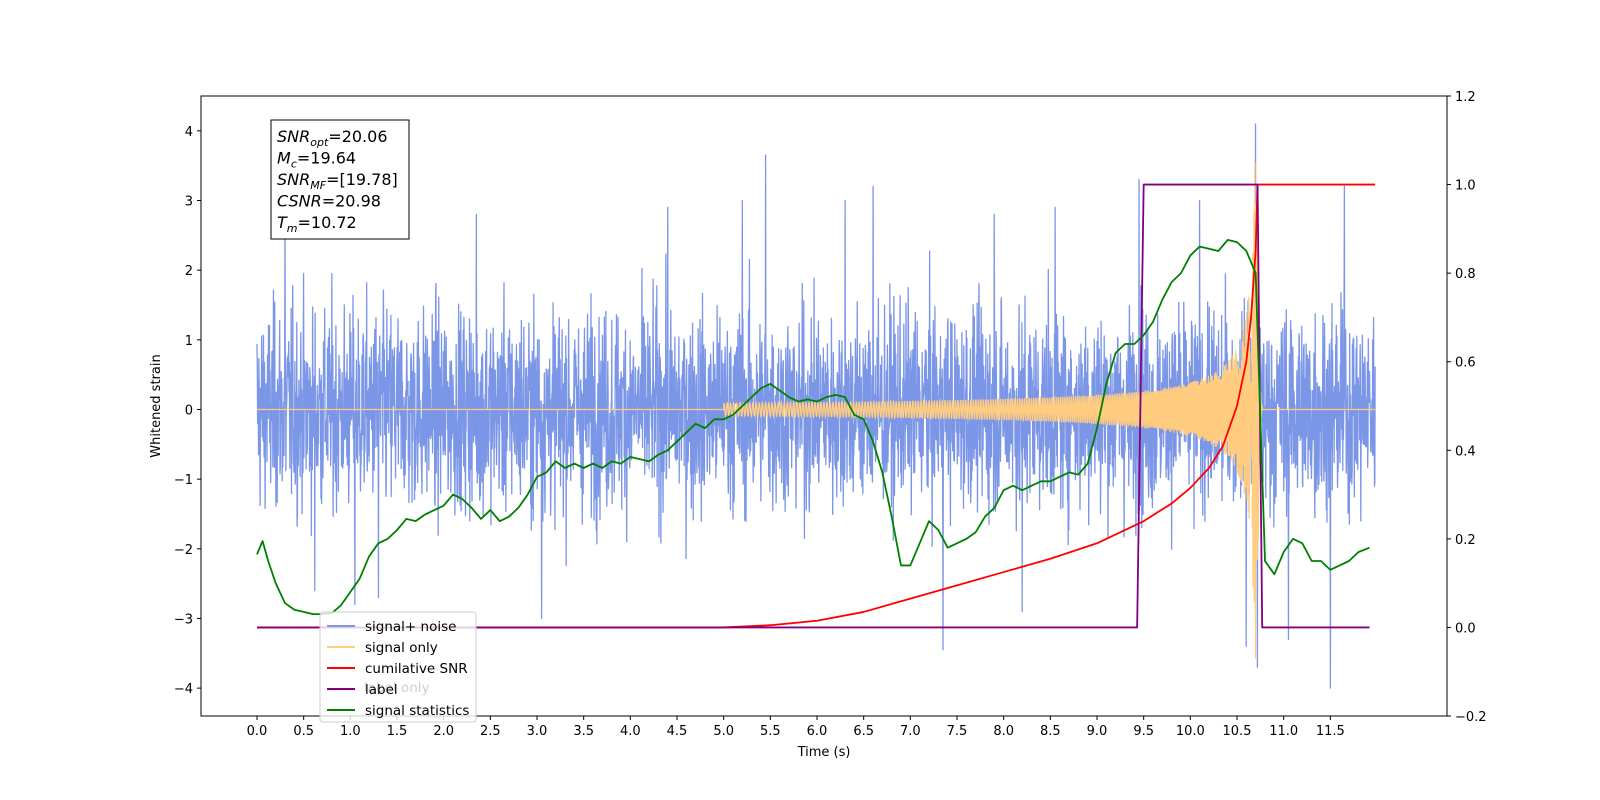 Image resolution: width=1600 pixels, height=800 pixels. Describe the element at coordinates (1190, 731) in the screenshot. I see `x-tick-label: 10.0` at that location.